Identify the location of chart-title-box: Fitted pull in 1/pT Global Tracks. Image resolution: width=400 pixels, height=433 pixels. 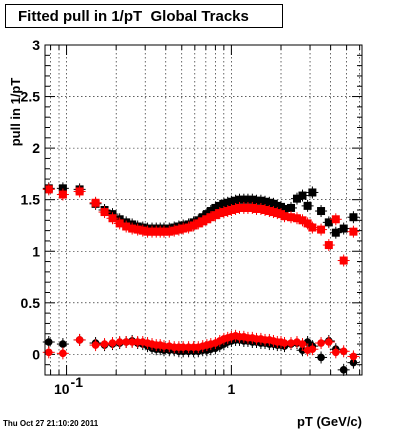
(144, 16).